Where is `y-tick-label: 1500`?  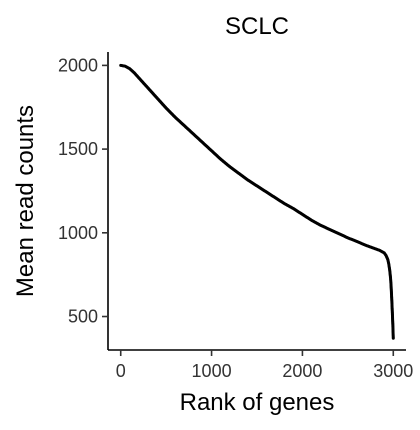
y-tick-label: 1500 is located at coordinates (78, 149).